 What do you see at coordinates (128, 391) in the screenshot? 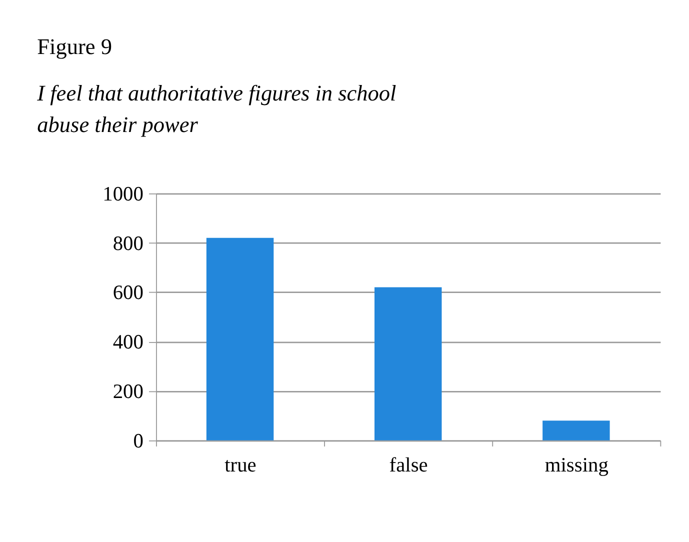
I see `y-tick-label: 200` at bounding box center [128, 391].